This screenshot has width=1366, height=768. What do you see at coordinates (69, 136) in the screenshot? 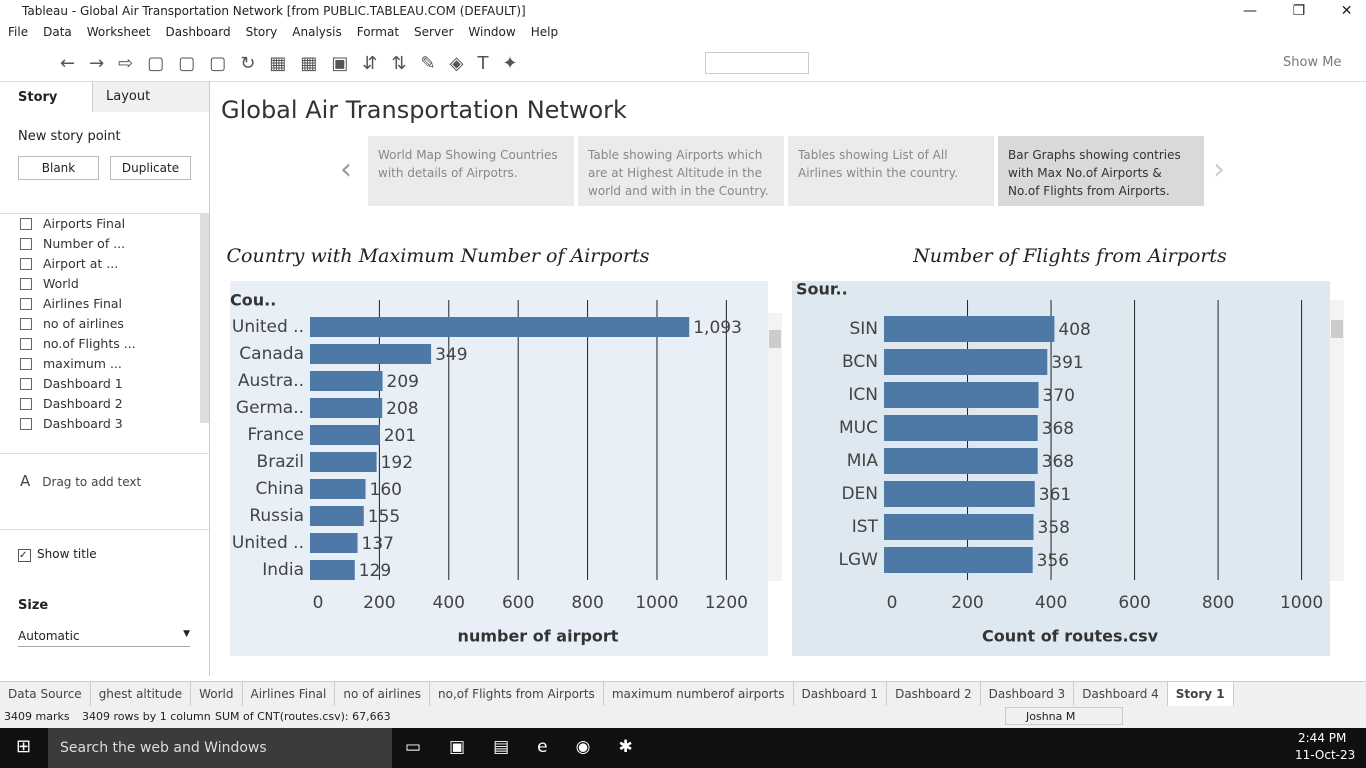
I see `new-story-point: New story point` at bounding box center [69, 136].